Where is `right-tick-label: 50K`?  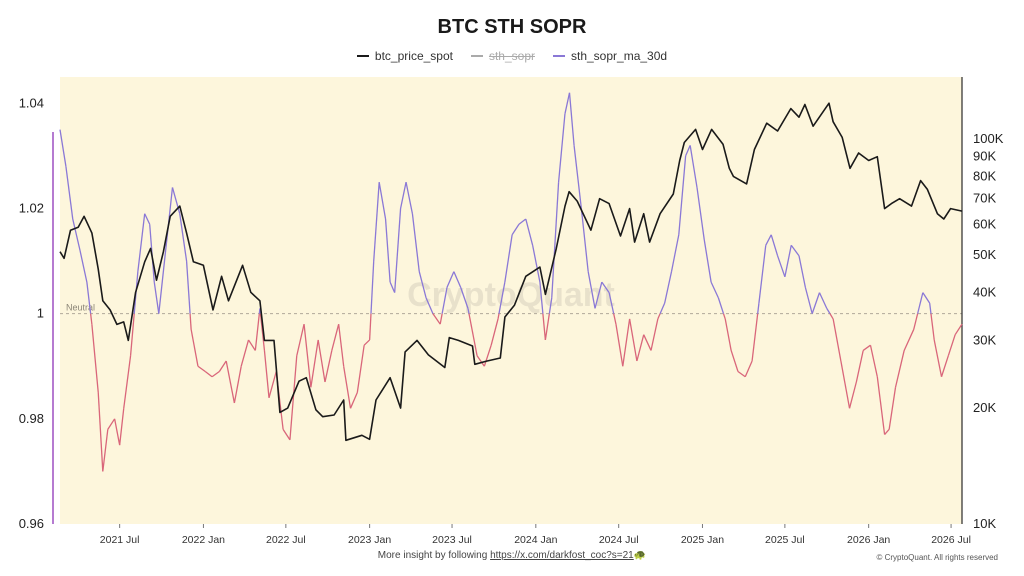 right-tick-label: 50K is located at coordinates (984, 254).